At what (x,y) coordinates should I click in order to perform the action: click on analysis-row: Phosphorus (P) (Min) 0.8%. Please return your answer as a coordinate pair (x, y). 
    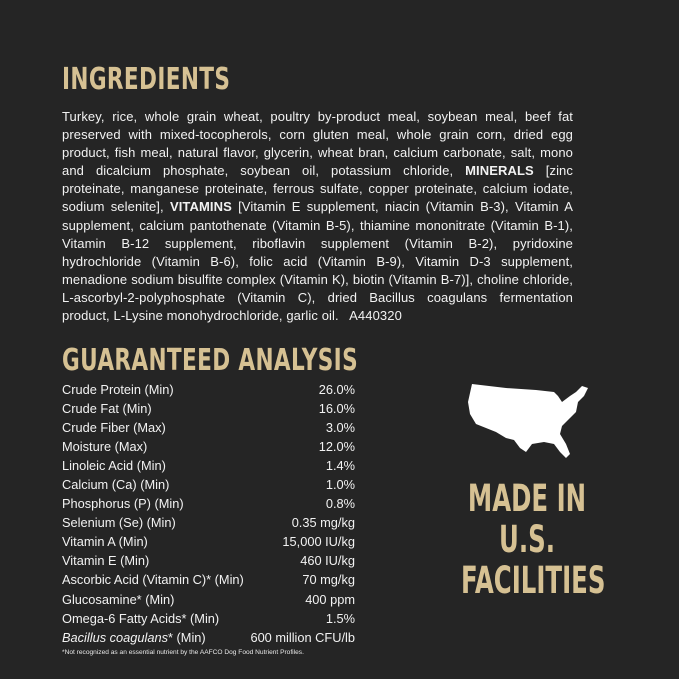
    Looking at the image, I should click on (208, 503).